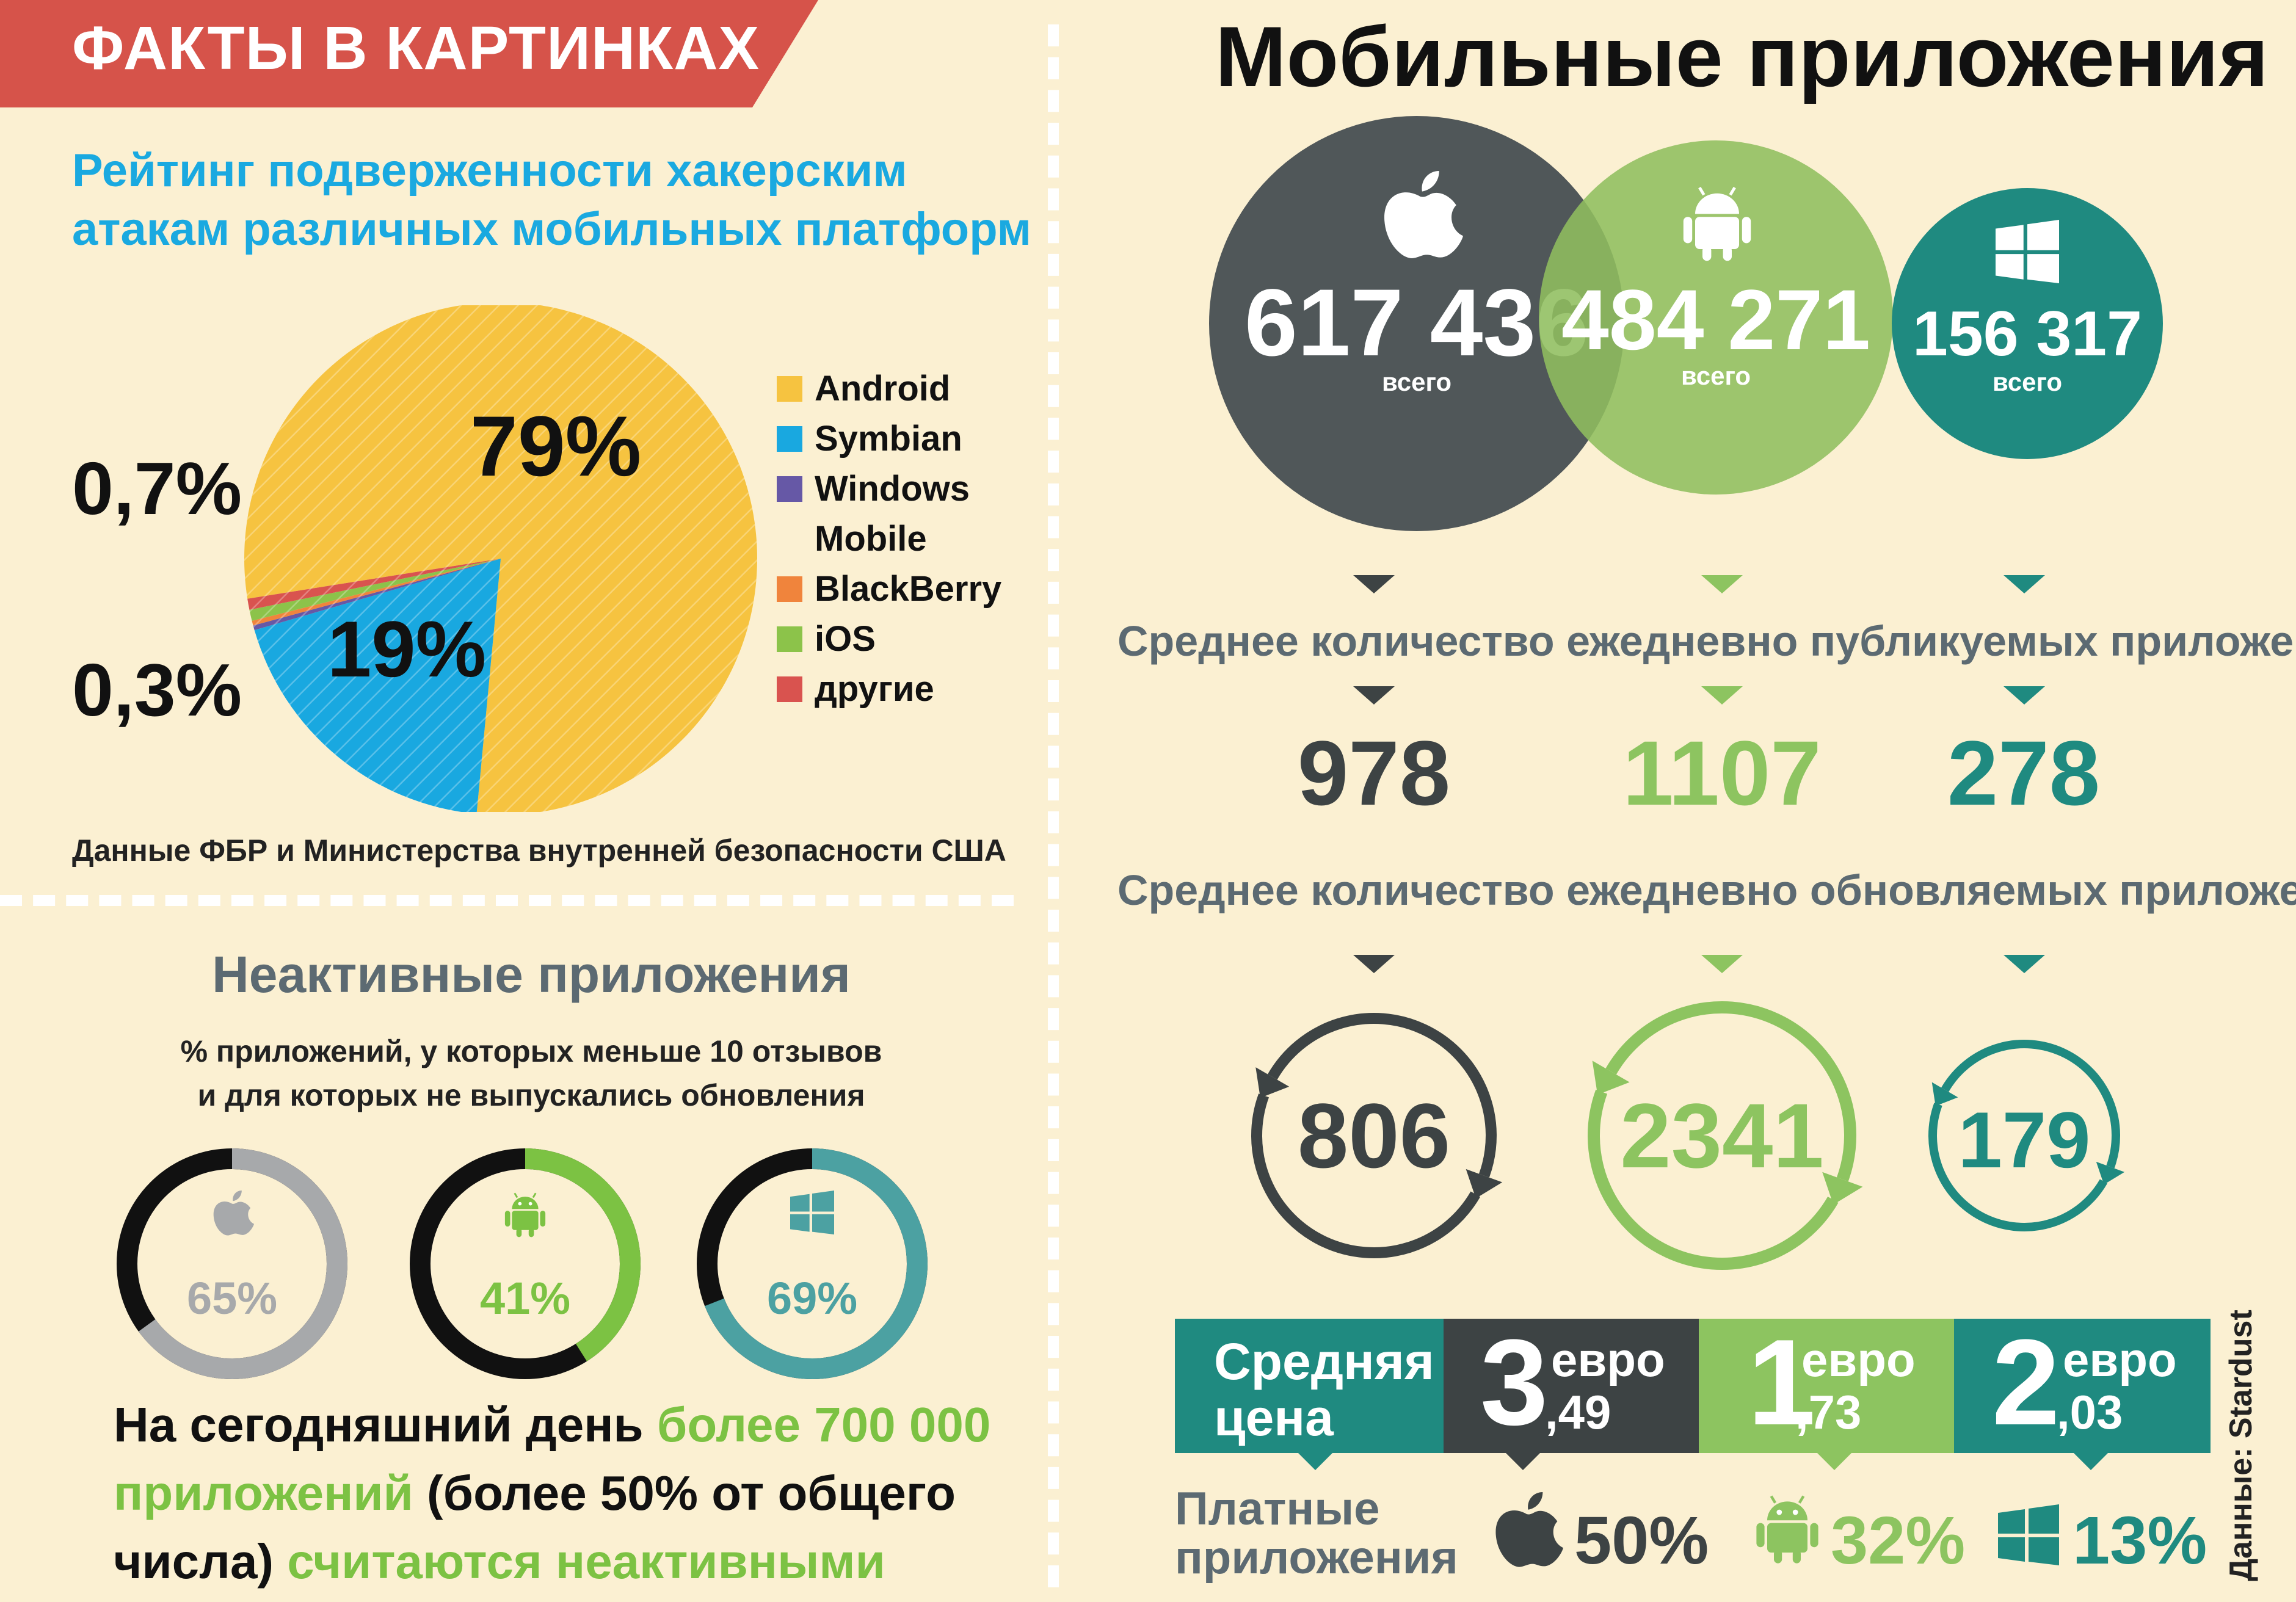 Image resolution: width=2296 pixels, height=1602 pixels. What do you see at coordinates (2120, 1359) in the screenshot?
I see `price-windows-currency: евро` at bounding box center [2120, 1359].